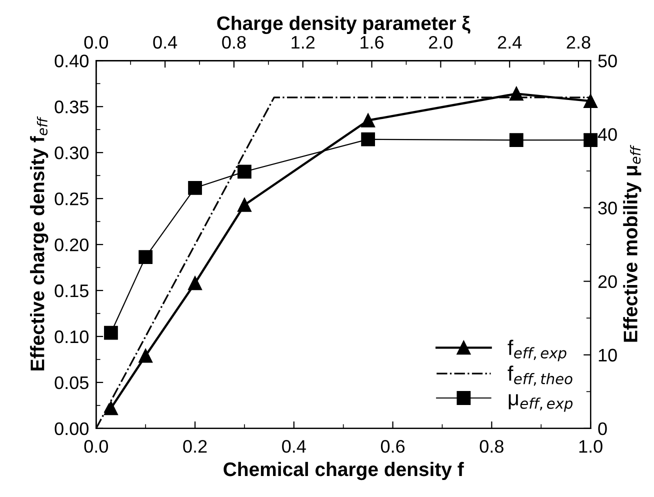  What do you see at coordinates (510, 42) in the screenshot?
I see `x2-tick-label: 2.4` at bounding box center [510, 42].